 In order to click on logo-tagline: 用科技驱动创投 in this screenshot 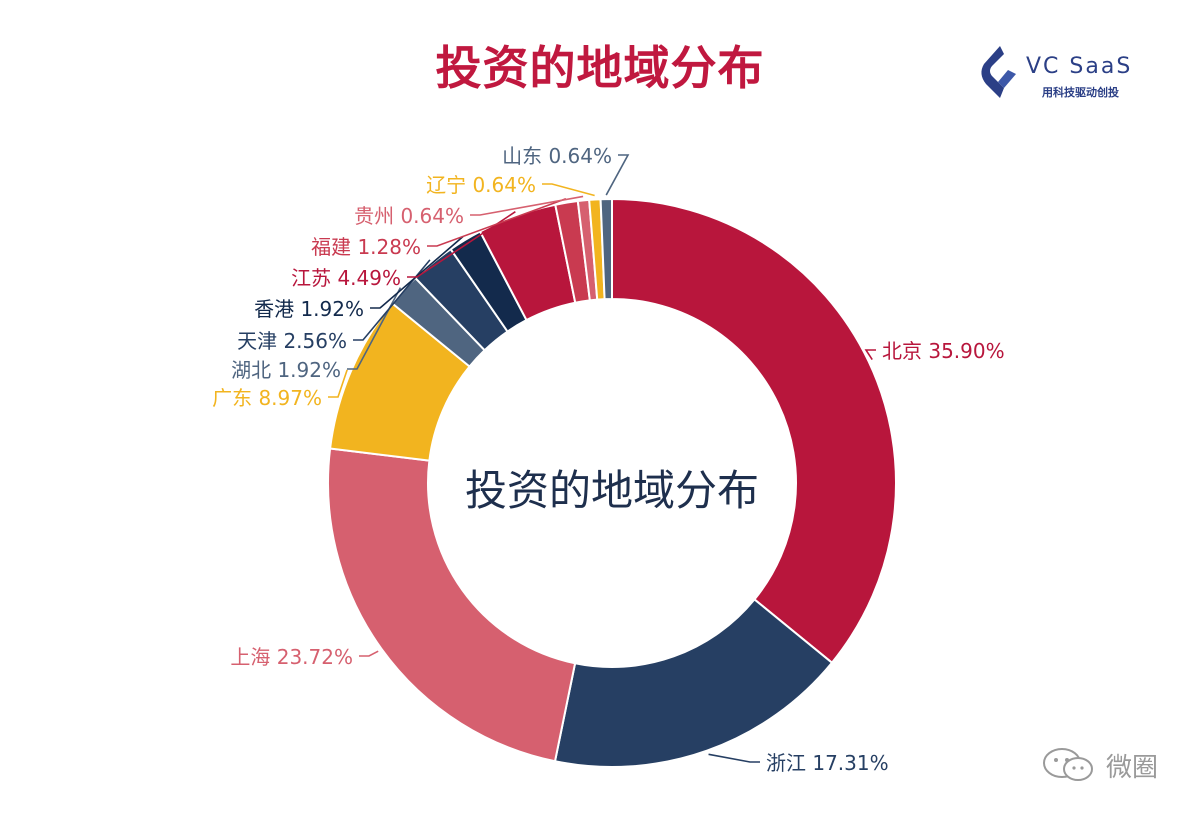, I will do `click(1080, 92)`.